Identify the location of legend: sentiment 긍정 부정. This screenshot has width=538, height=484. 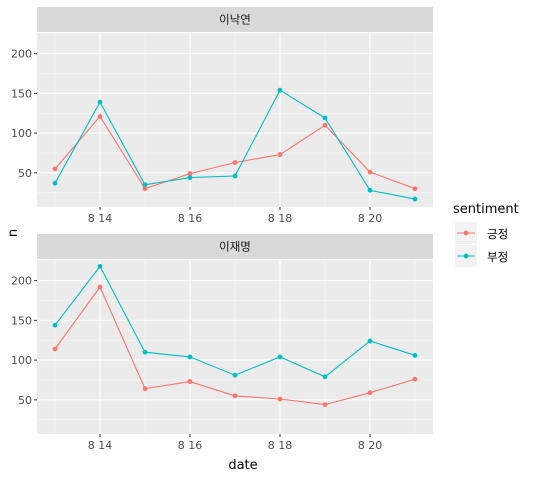
(486, 234).